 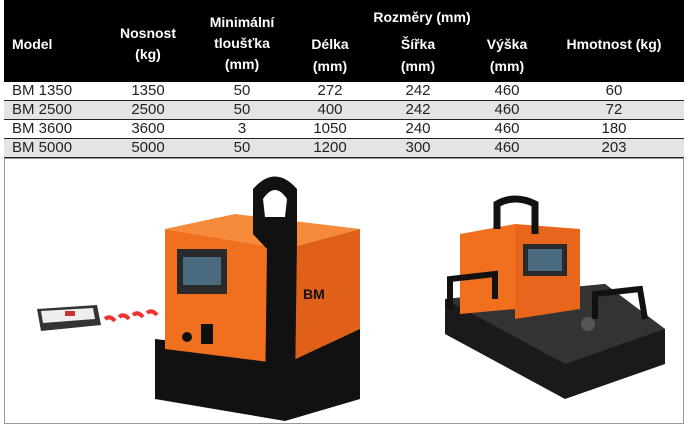 What do you see at coordinates (507, 44) in the screenshot?
I see `column-header: Výška` at bounding box center [507, 44].